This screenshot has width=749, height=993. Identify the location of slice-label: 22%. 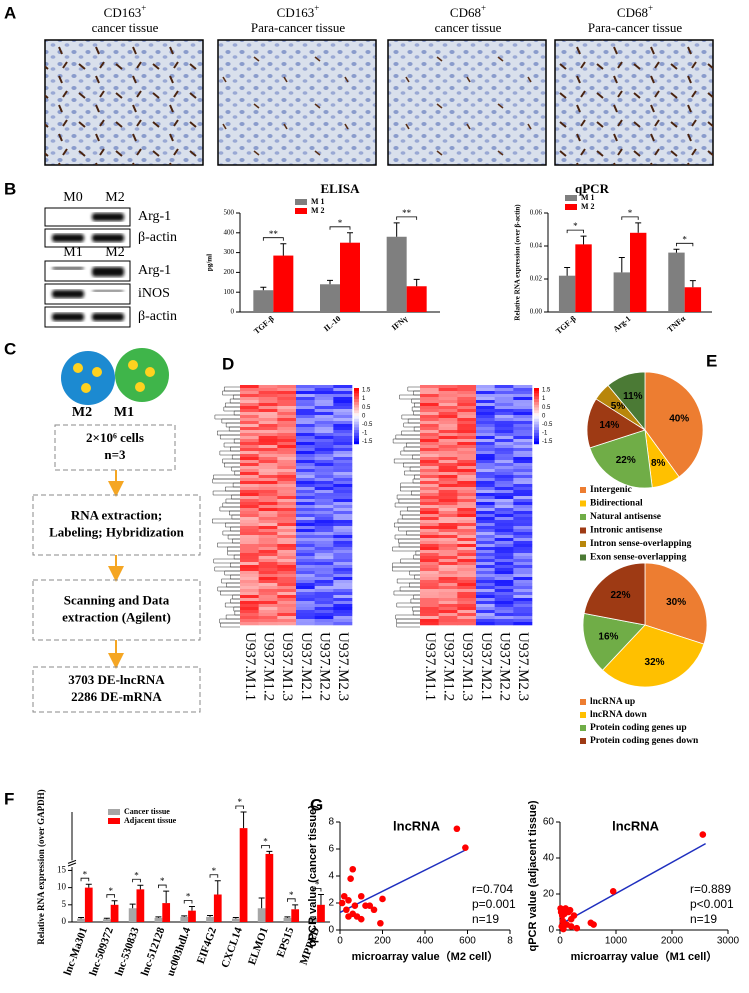
(626, 460).